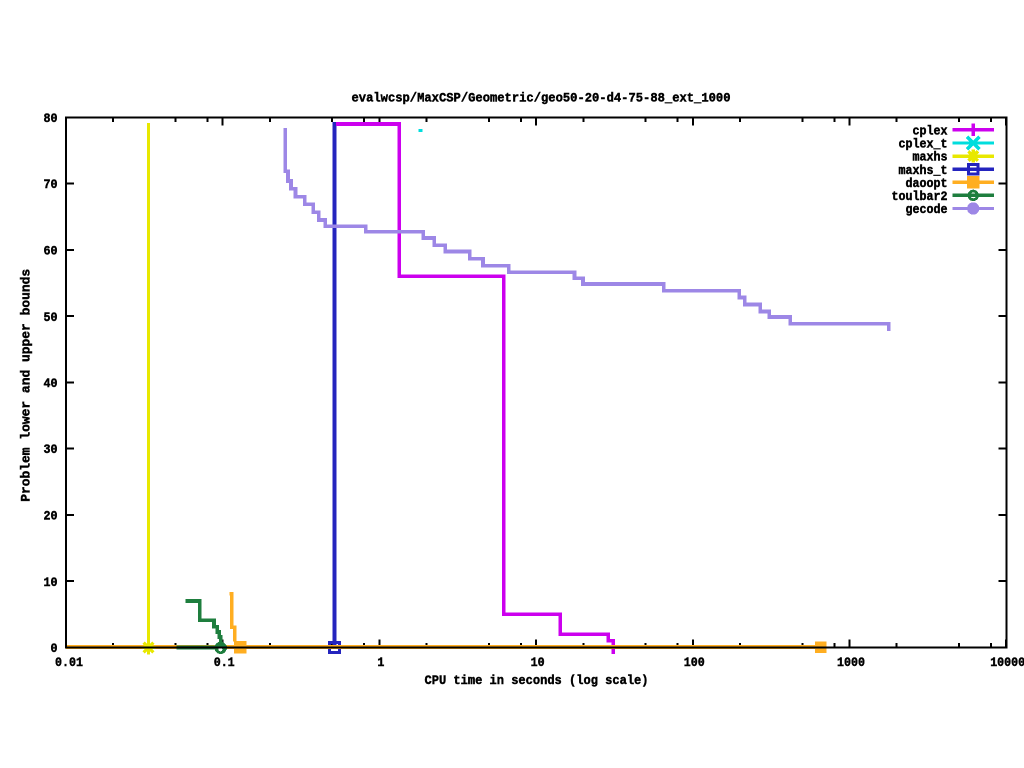 The width and height of the screenshot is (1024, 768). Describe the element at coordinates (51, 118) in the screenshot. I see `svg-text: 80` at that location.